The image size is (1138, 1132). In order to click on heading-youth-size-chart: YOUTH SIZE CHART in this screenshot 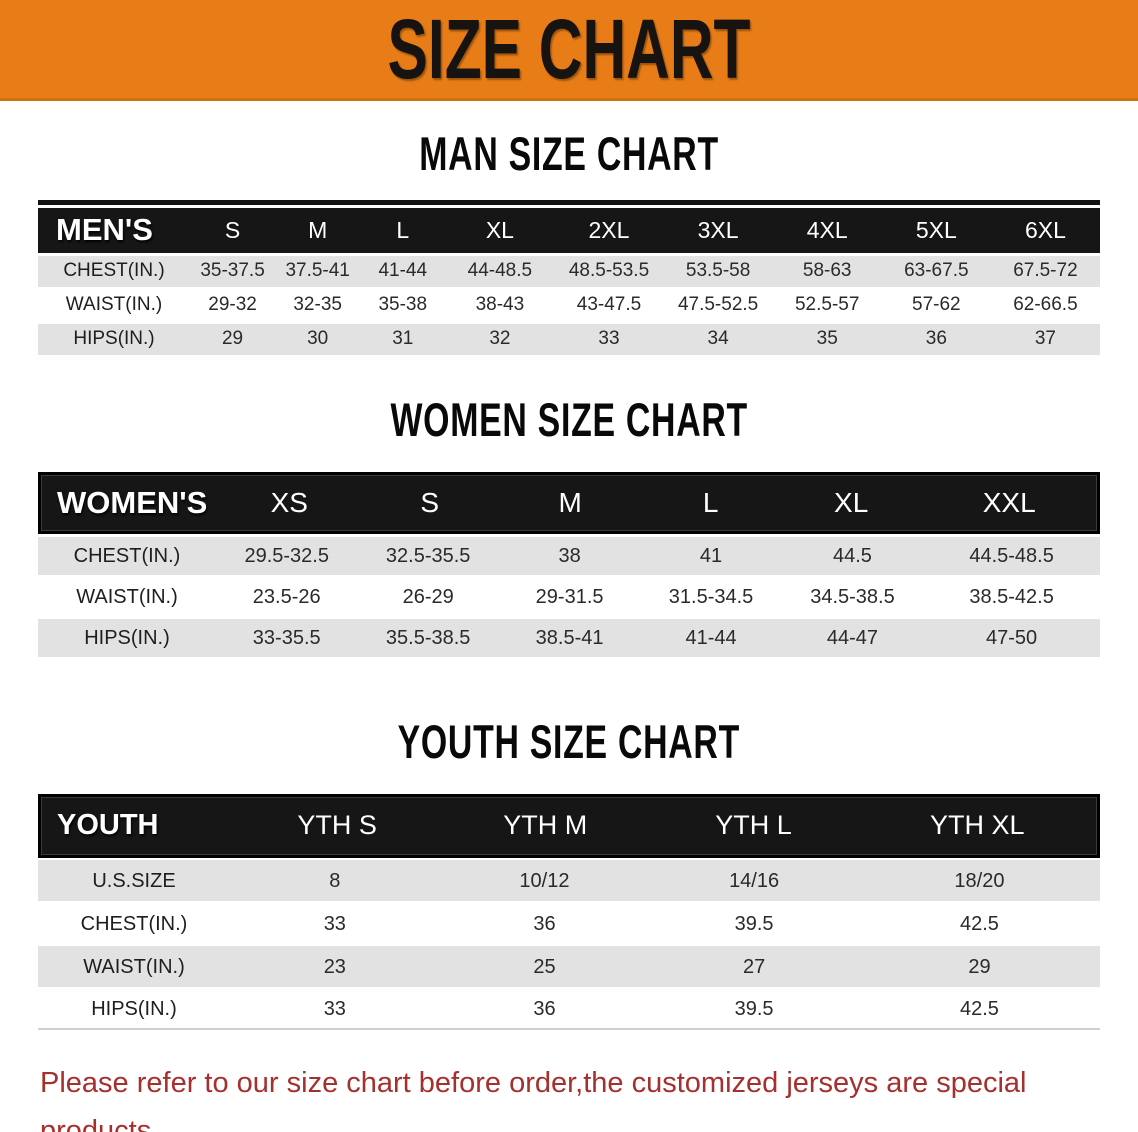, I will do `click(569, 741)`.